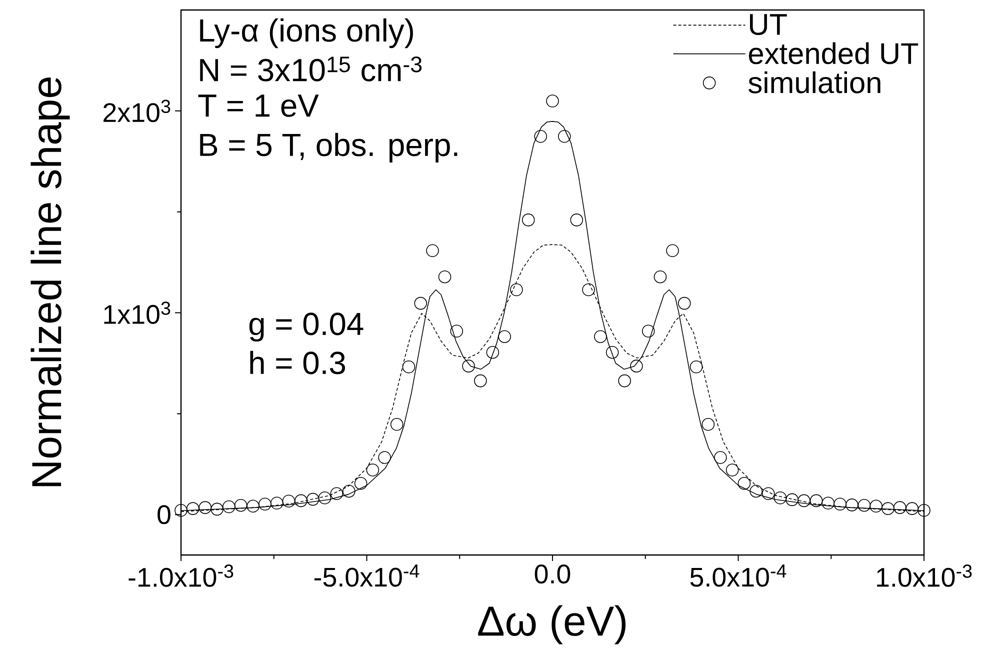 Image resolution: width=993 pixels, height=650 pixels. What do you see at coordinates (738, 575) in the screenshot?
I see `x-tick-label: 5.0x10$^{-4}$` at bounding box center [738, 575].